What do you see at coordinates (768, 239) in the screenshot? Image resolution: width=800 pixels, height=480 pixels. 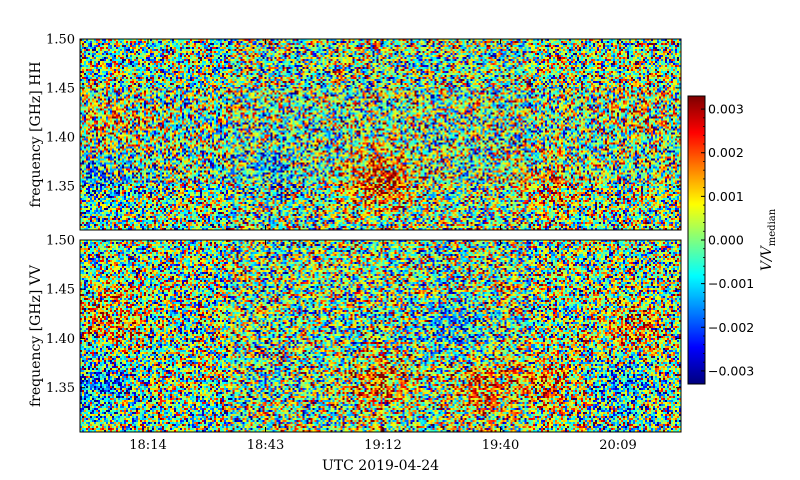 I see `colorbar-label: V/Vmedian` at bounding box center [768, 239].